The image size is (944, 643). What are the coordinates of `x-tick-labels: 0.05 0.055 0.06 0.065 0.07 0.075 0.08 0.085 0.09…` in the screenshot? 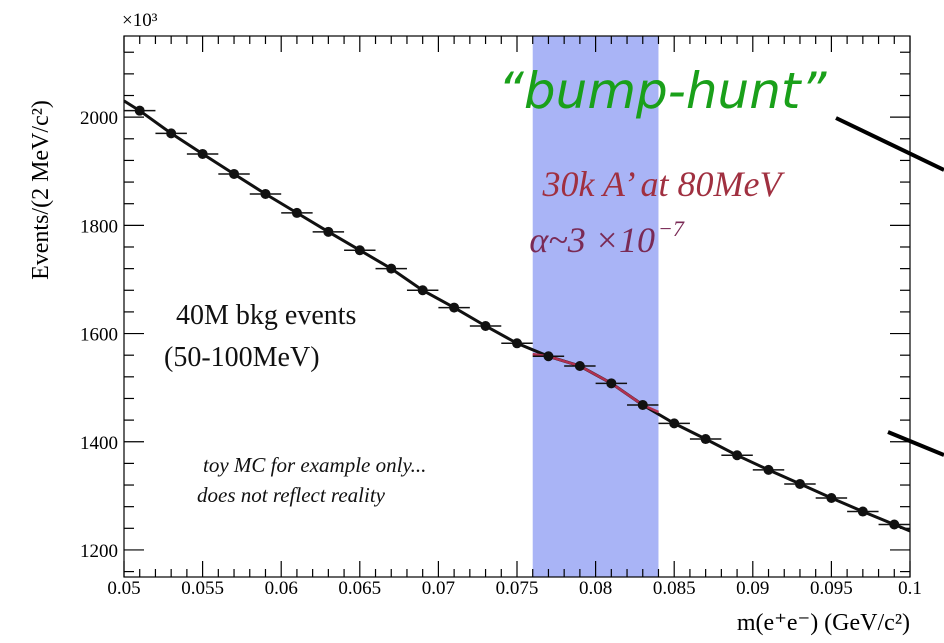 It's located at (514, 588).